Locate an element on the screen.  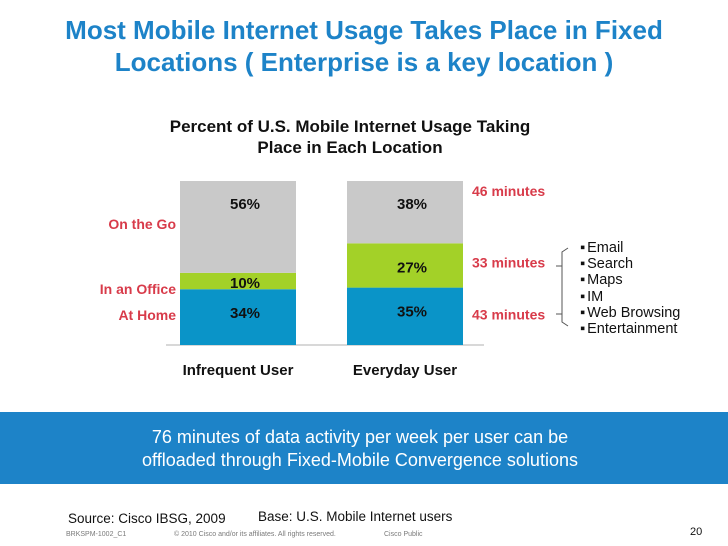
data-label: 56% is located at coordinates (245, 204).